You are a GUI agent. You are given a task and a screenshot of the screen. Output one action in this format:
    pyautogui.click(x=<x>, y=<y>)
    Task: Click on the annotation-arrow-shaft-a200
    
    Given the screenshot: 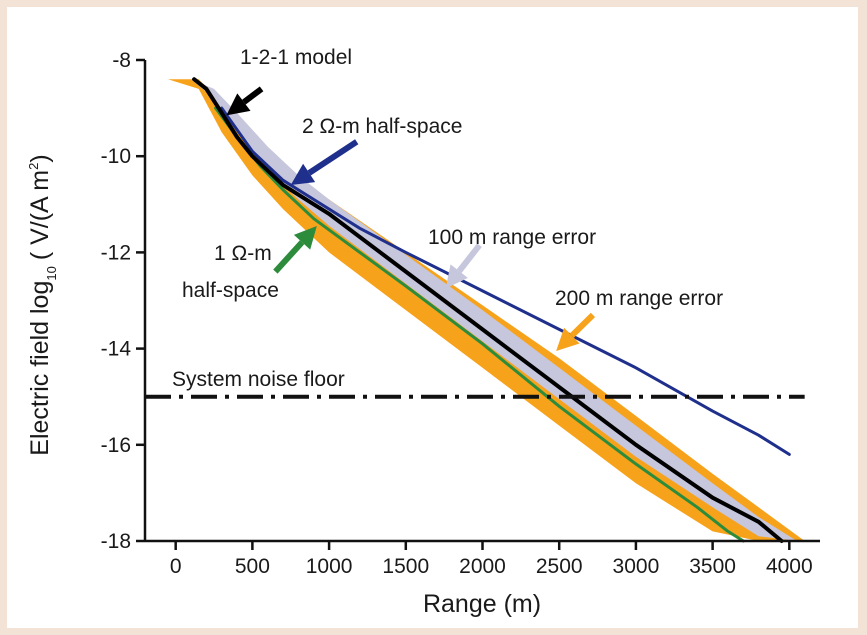 What is the action you would take?
    pyautogui.click(x=582, y=325)
    